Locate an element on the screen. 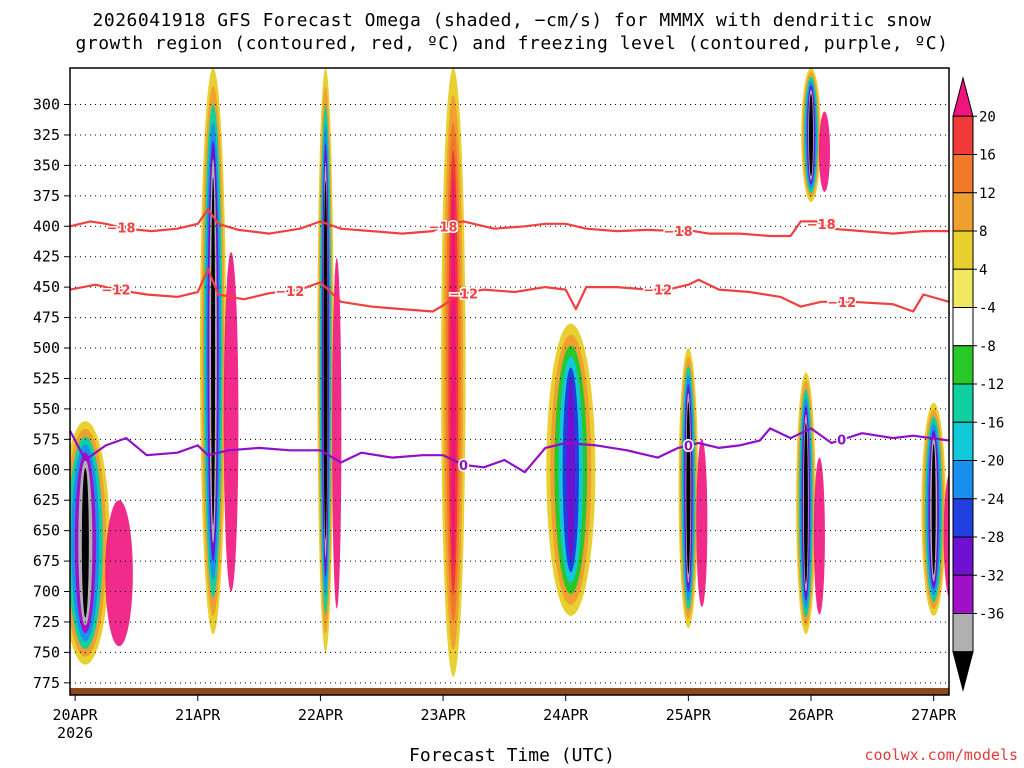 The height and width of the screenshot is (768, 1024). colorbar-label-4: 4 is located at coordinates (983, 270).